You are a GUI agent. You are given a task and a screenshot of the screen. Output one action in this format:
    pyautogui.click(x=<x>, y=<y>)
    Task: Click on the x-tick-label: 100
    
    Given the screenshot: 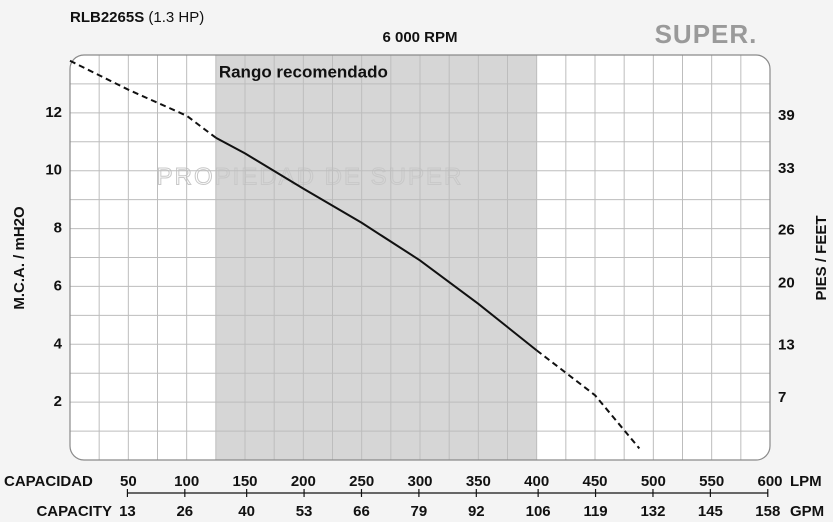 What is the action you would take?
    pyautogui.click(x=186, y=481)
    